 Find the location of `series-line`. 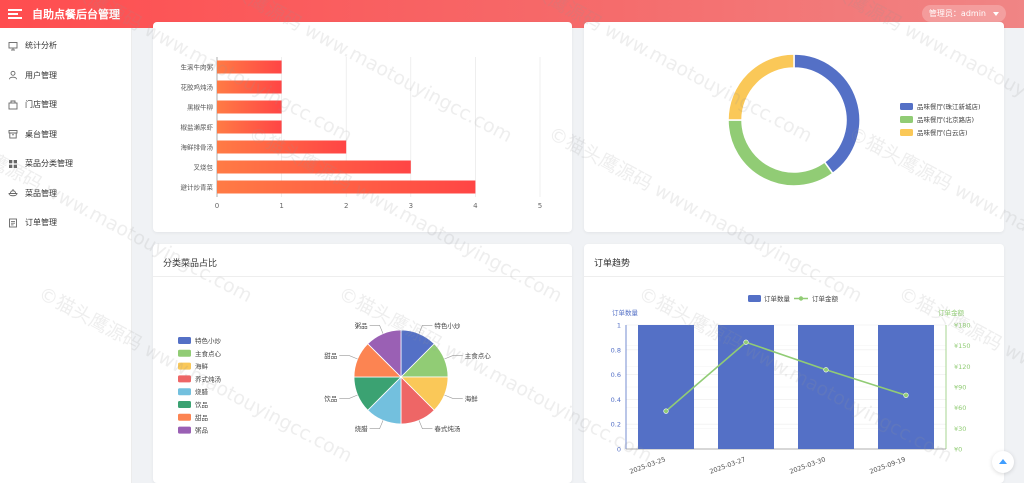

series-line is located at coordinates (786, 376).